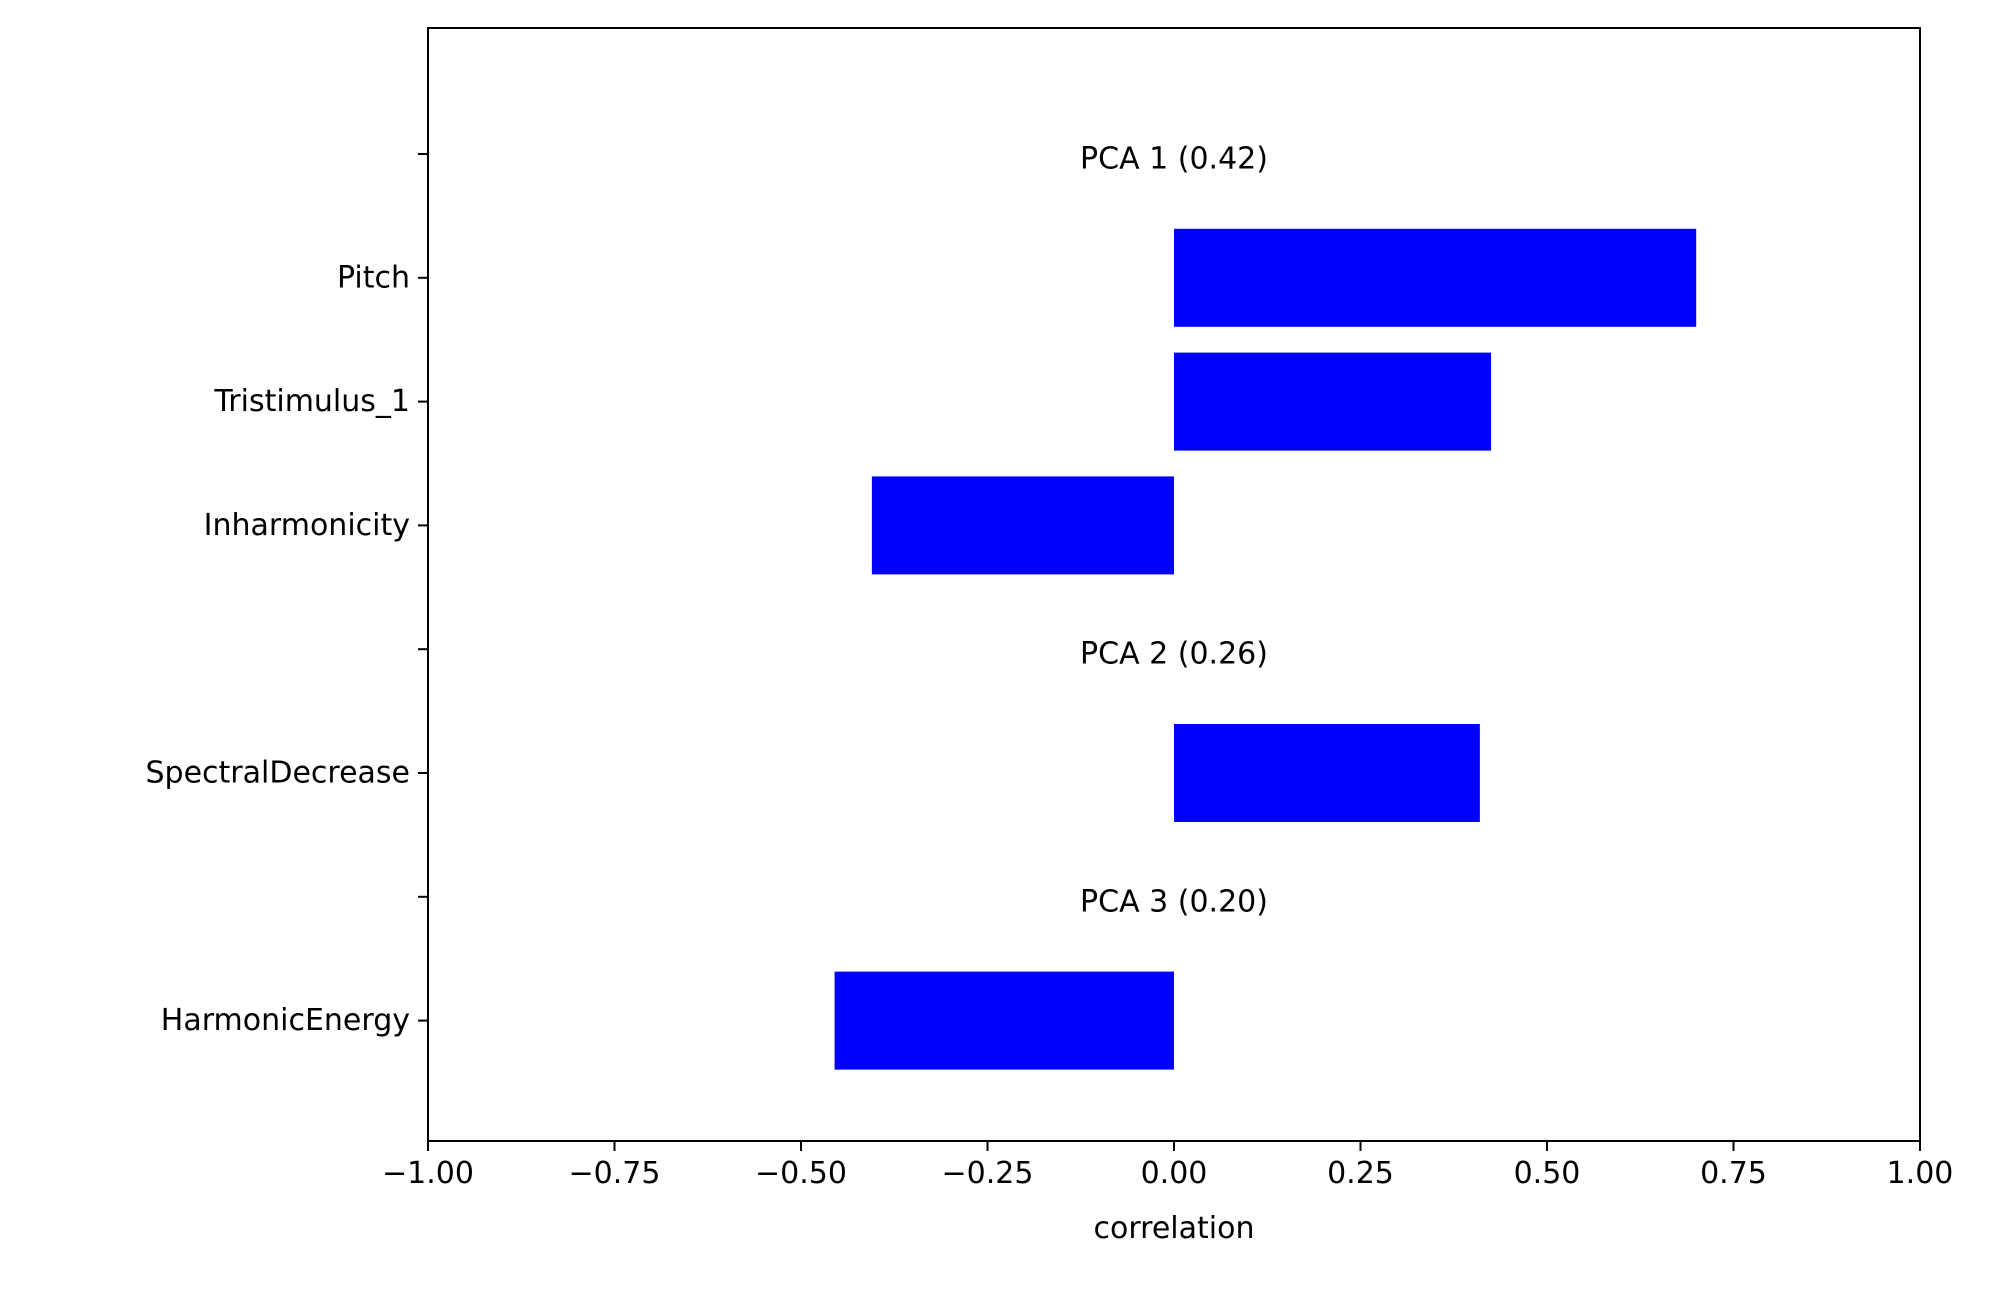 This screenshot has height=1298, width=1990. I want to click on x-tick-label: 0.25, so click(1360, 1173).